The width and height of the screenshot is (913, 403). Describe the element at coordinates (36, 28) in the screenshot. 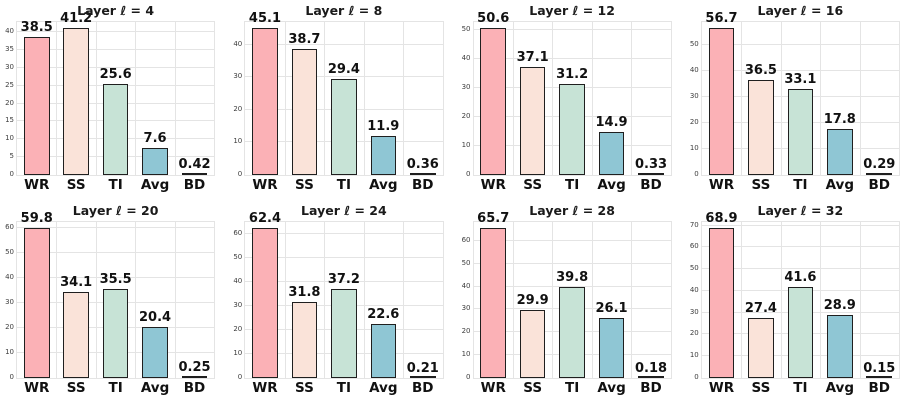

I see `value-label: 38.5` at that location.